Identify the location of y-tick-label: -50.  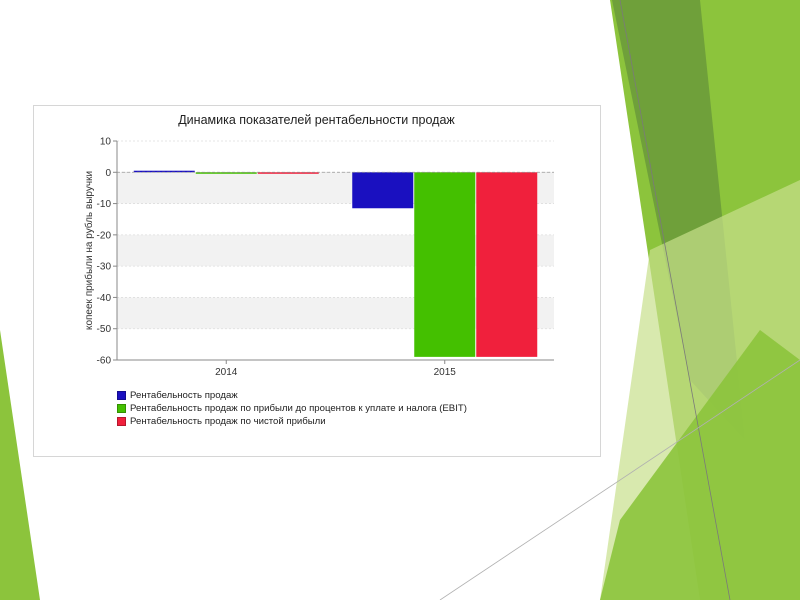
(104, 329).